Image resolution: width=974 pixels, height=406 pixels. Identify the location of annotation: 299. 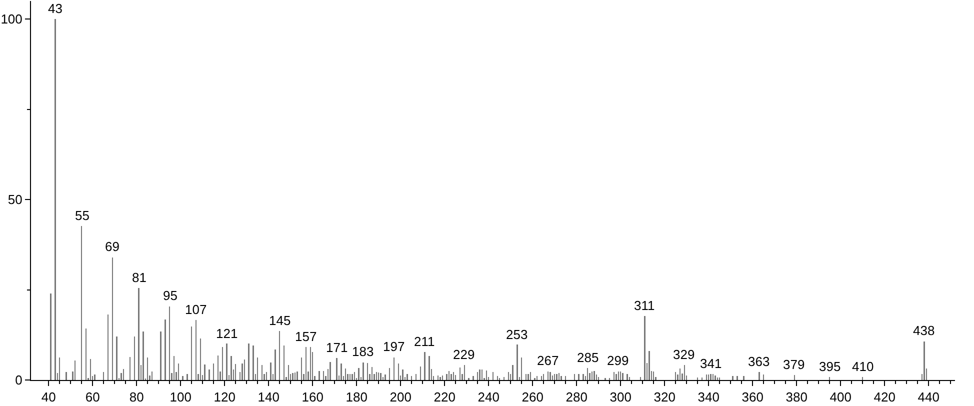
(618, 360).